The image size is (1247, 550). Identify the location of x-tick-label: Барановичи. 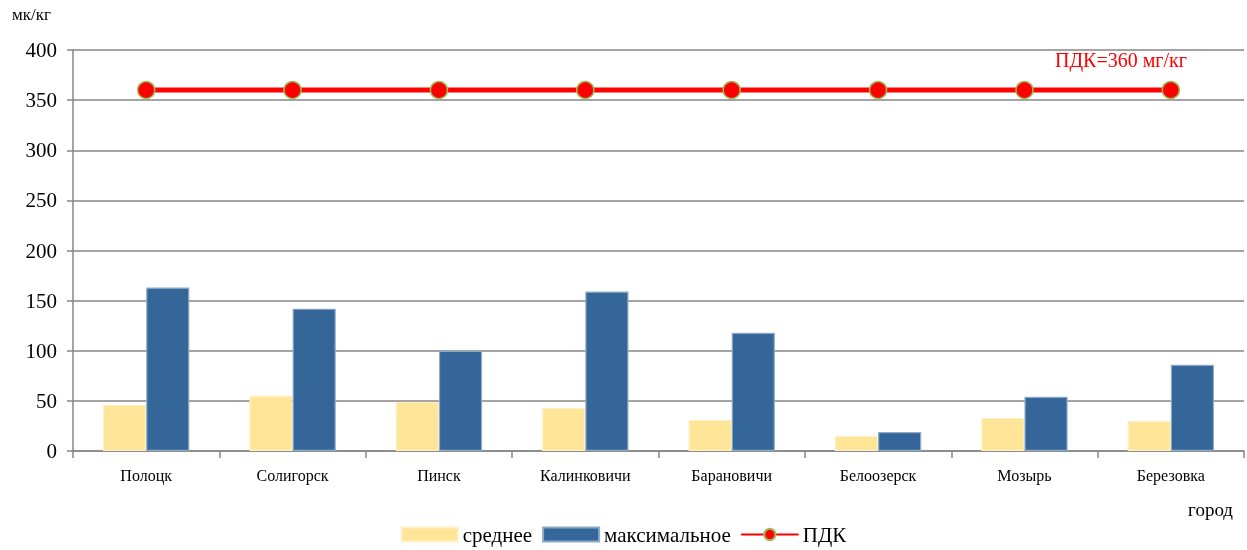
(732, 475).